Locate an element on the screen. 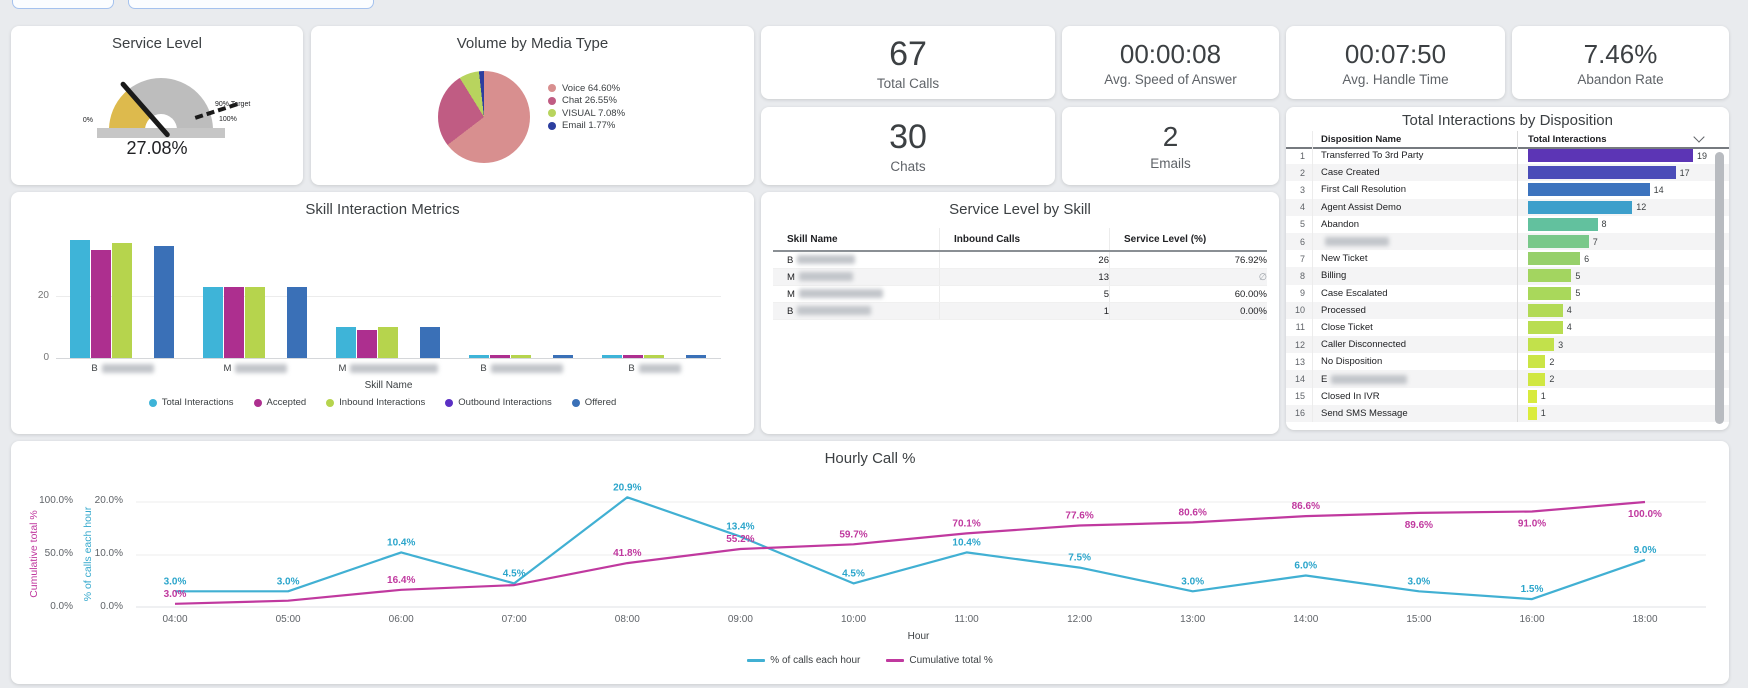 The height and width of the screenshot is (688, 1748). legend-item: Inbound Interactions is located at coordinates (375, 402).